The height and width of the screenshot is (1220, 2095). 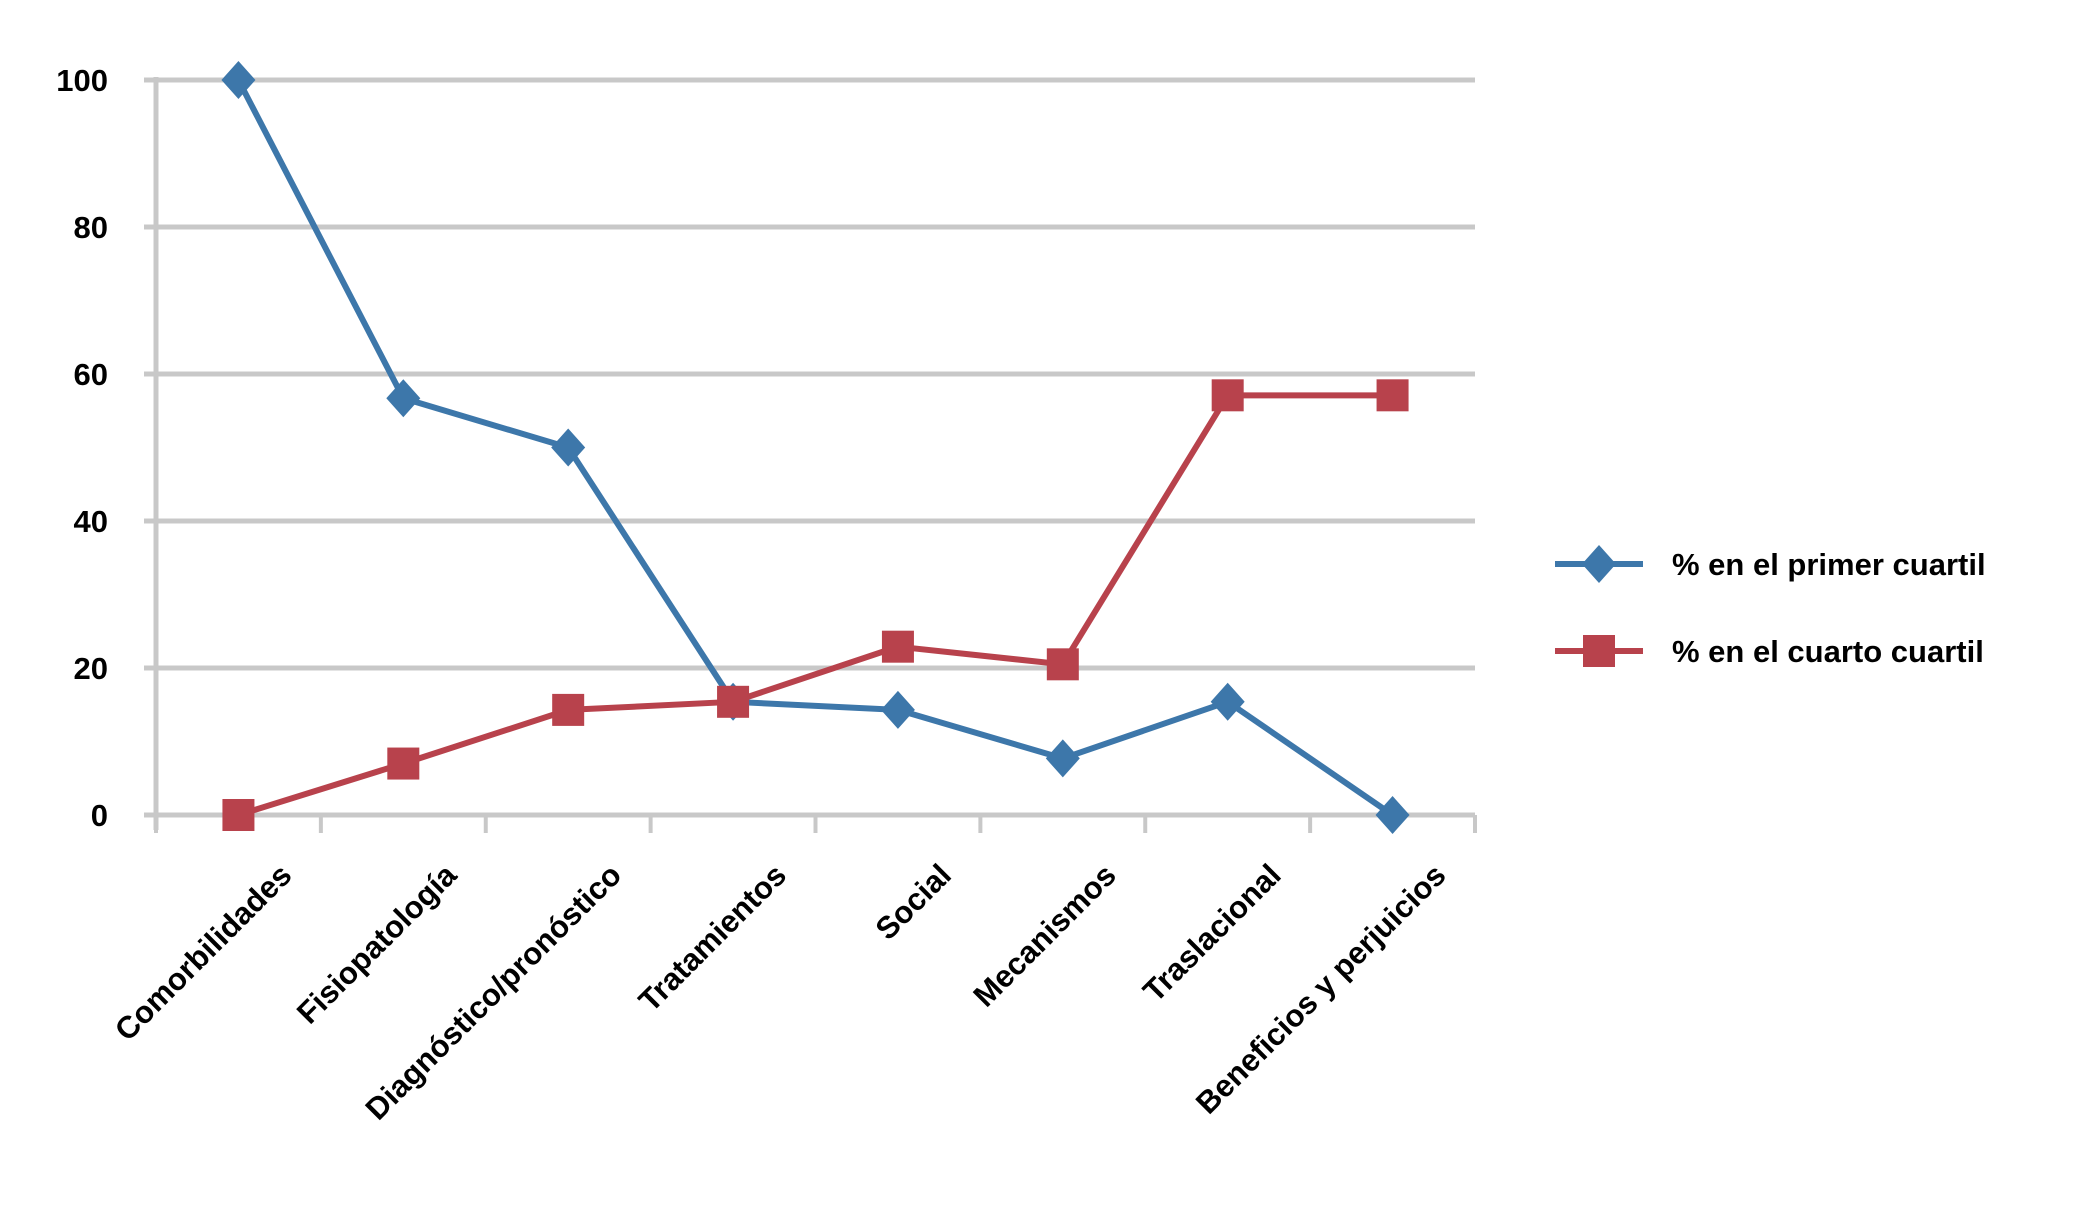 I want to click on x-tick-label: Traslacional, so click(x=1211, y=932).